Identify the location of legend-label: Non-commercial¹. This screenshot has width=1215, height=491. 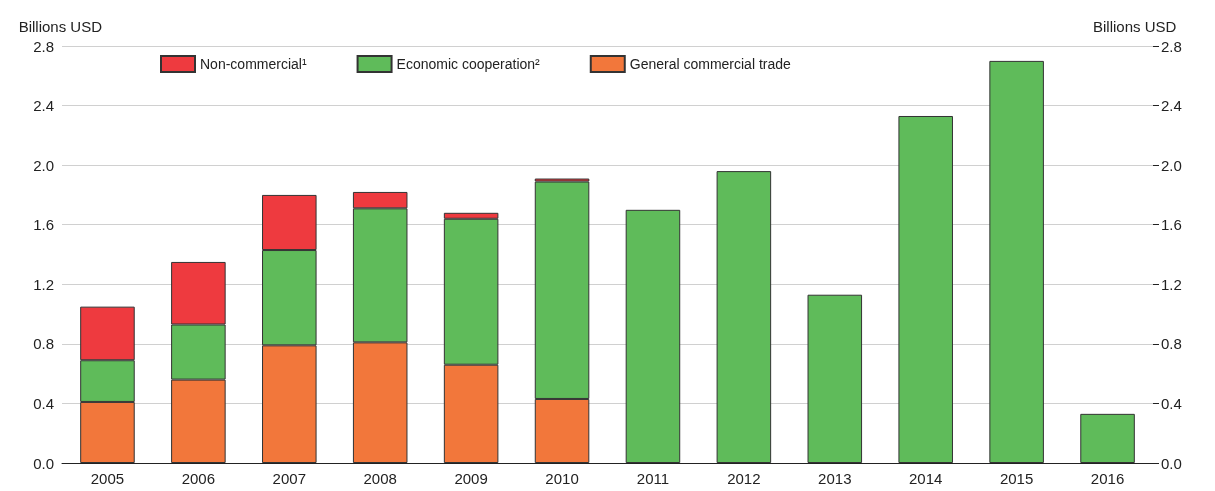
(253, 64).